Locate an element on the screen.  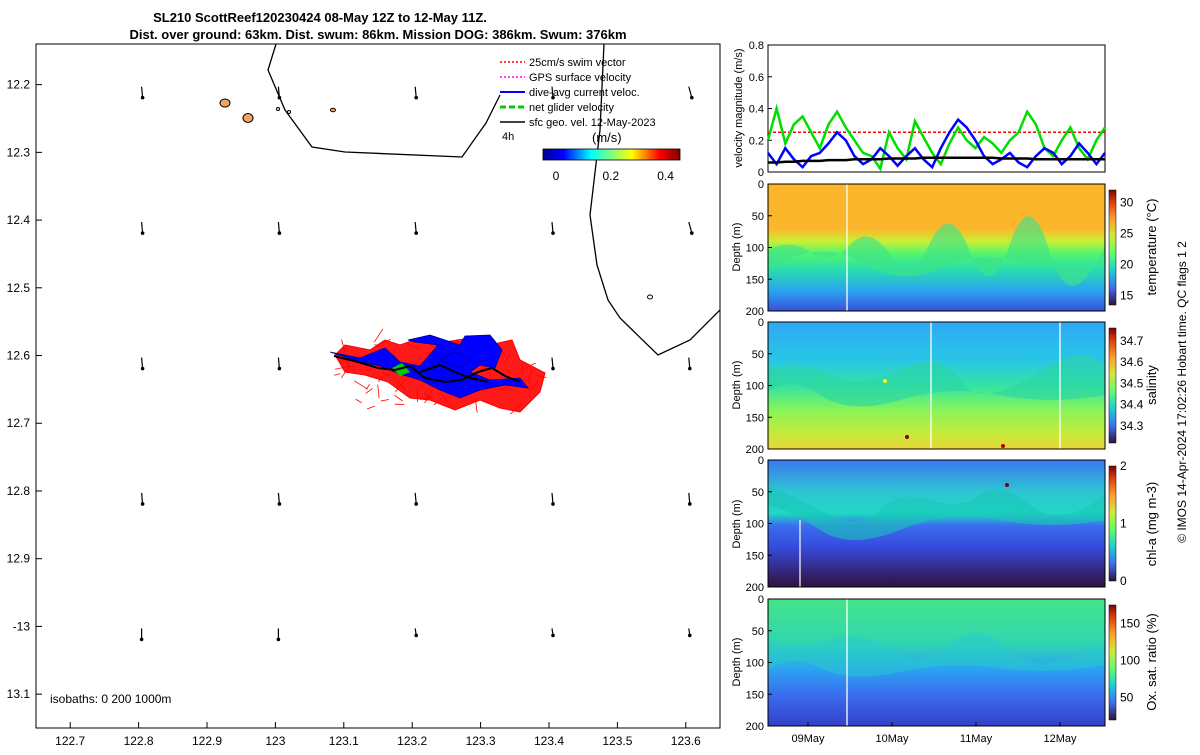
map-x-tick-label: 123 is located at coordinates (275, 741).